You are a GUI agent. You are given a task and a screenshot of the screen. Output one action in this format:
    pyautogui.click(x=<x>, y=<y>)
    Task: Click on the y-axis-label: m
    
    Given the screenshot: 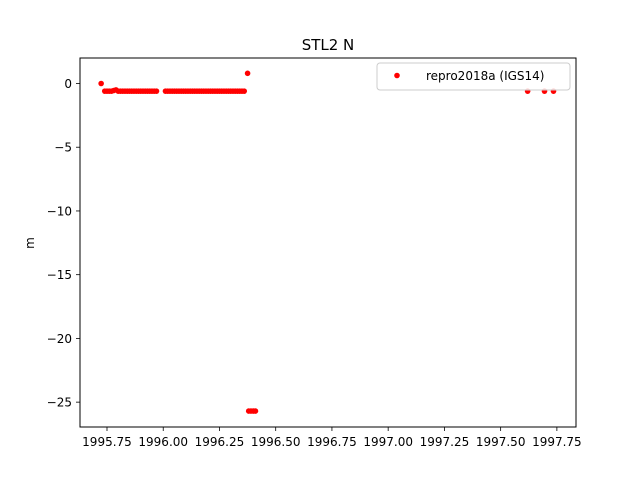 What is the action you would take?
    pyautogui.click(x=30, y=243)
    